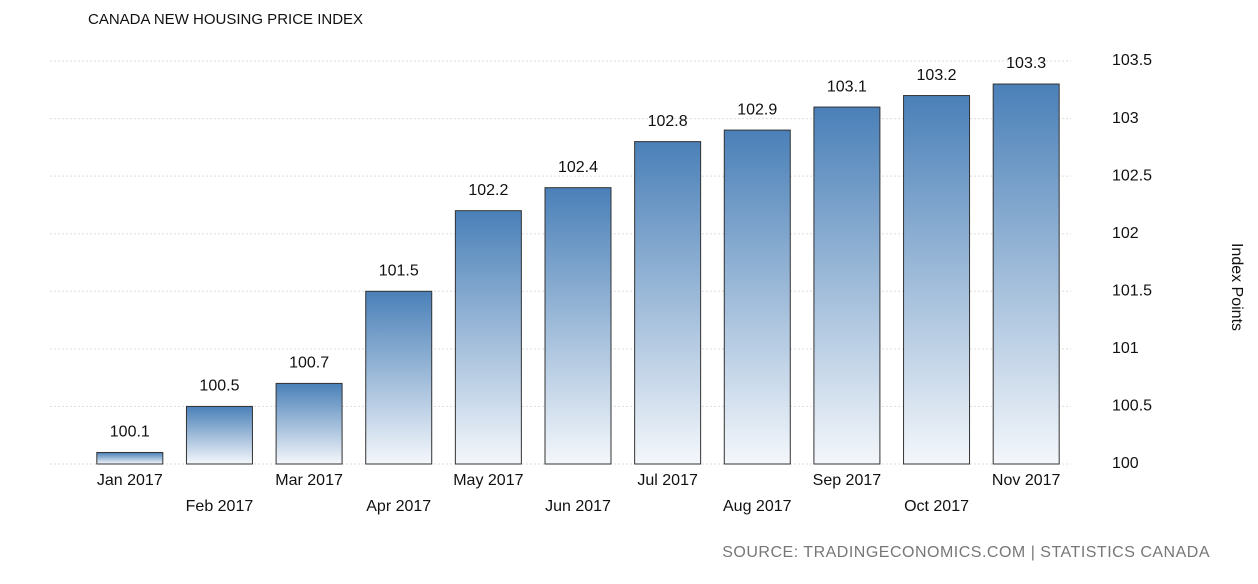  Describe the element at coordinates (130, 480) in the screenshot. I see `x-tick-label: Jan 2017` at that location.